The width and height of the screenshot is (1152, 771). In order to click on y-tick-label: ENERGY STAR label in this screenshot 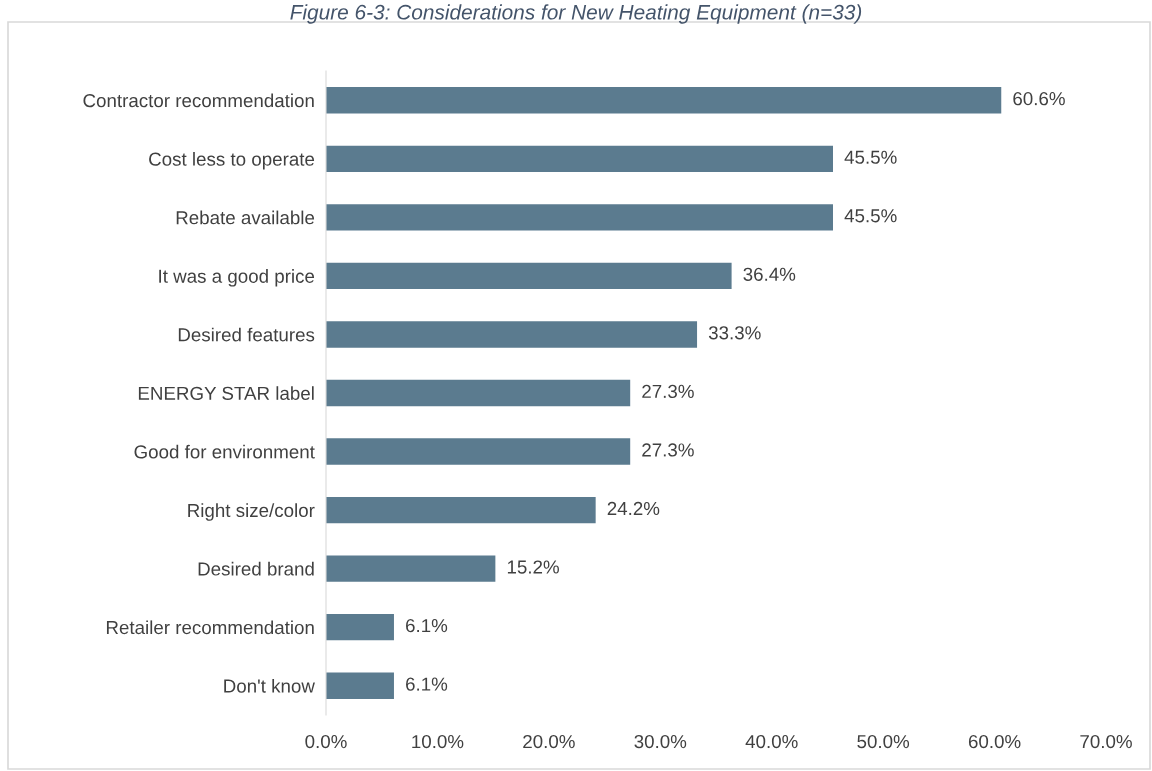, I will do `click(226, 393)`.